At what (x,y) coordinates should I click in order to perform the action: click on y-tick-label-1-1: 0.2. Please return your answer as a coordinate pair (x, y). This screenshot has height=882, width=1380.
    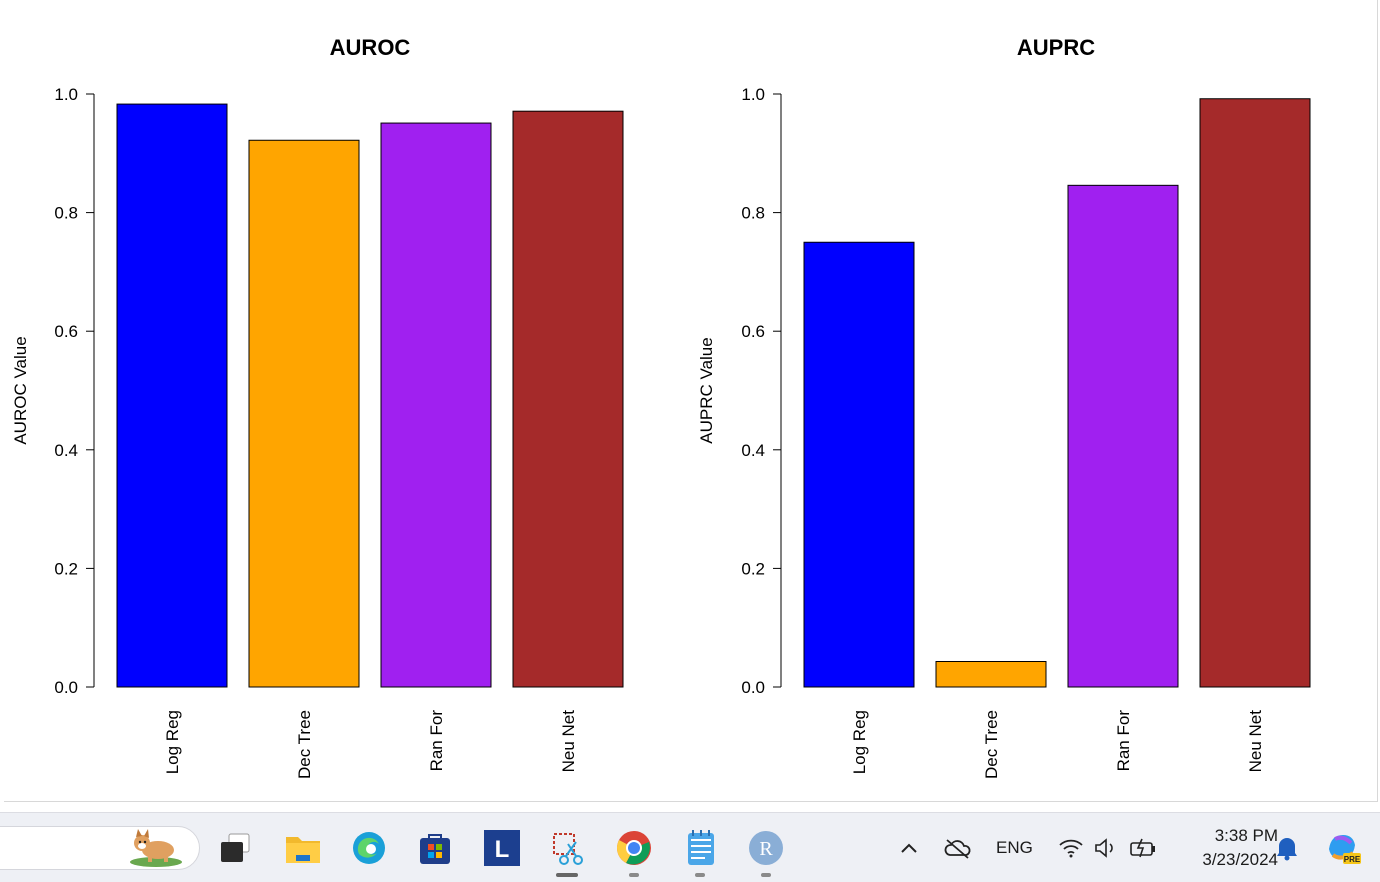
    Looking at the image, I should click on (753, 568).